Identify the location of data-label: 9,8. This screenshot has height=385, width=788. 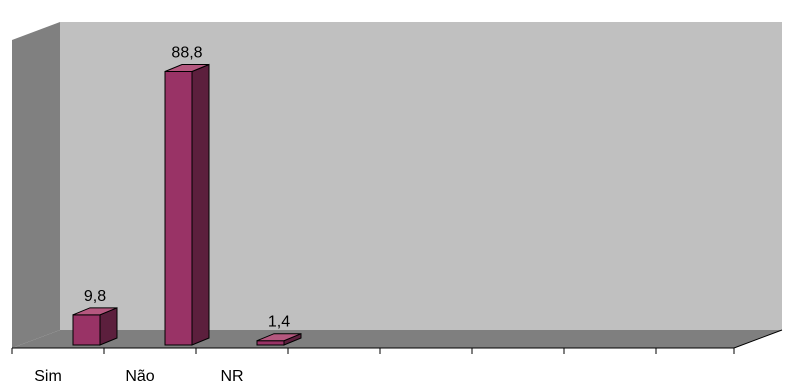
(95, 296).